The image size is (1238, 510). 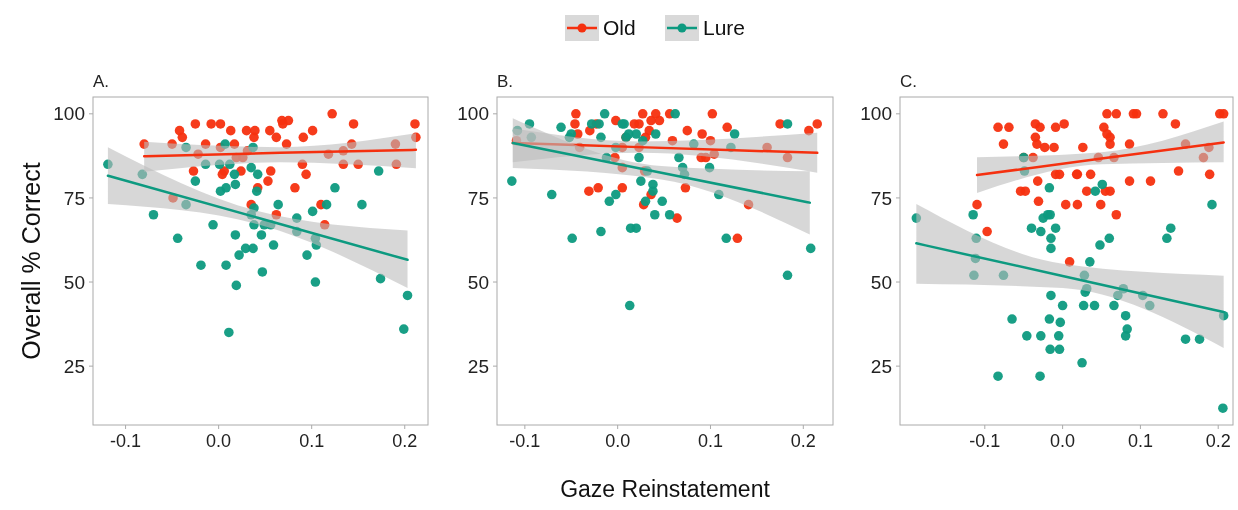 What do you see at coordinates (619, 28) in the screenshot?
I see `legend-label: Old` at bounding box center [619, 28].